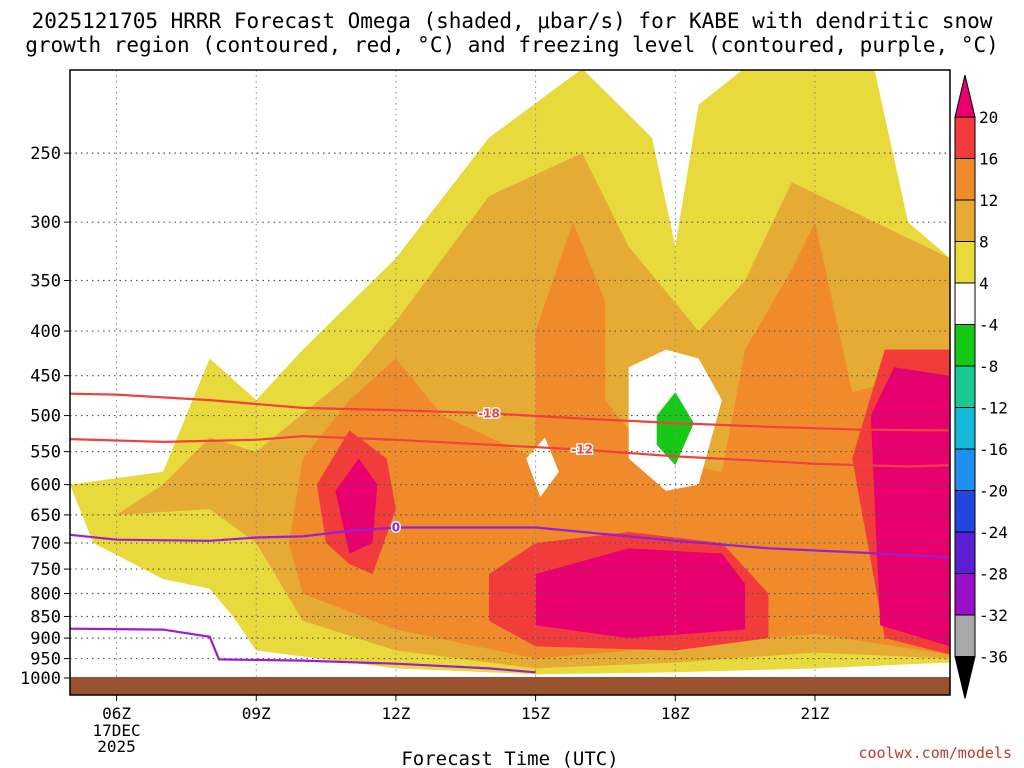 The width and height of the screenshot is (1024, 768). What do you see at coordinates (45, 544) in the screenshot?
I see `y-tick-700: 700` at bounding box center [45, 544].